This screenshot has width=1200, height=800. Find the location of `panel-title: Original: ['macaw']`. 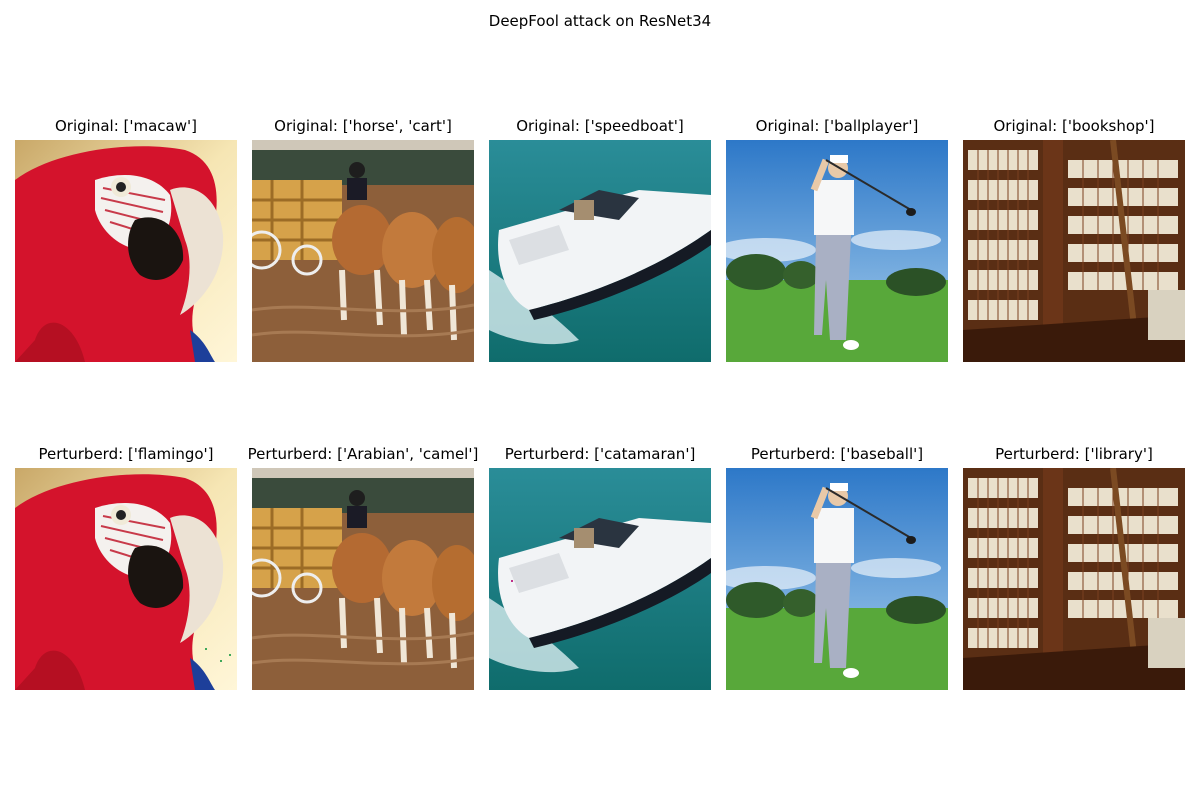

panel-title: Original: ['macaw'] is located at coordinates (126, 126).